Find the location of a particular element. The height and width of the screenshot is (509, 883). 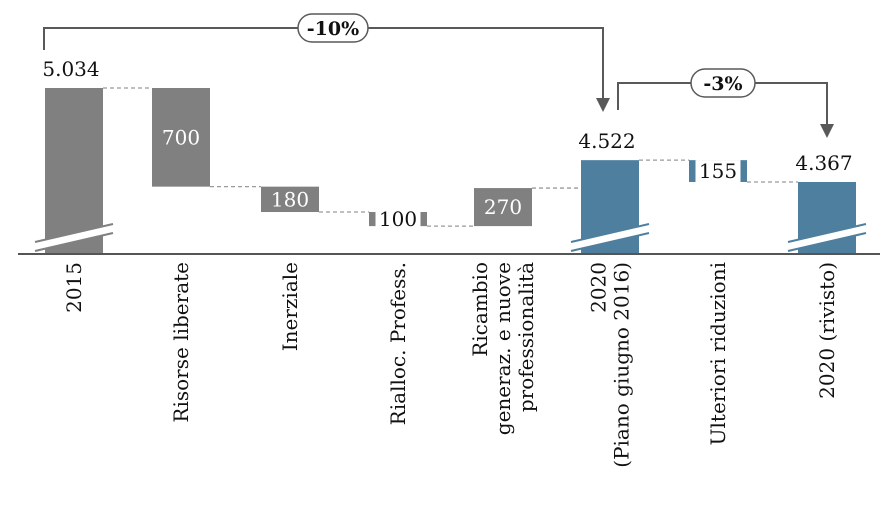

category-label-line: 2015 is located at coordinates (74, 287).